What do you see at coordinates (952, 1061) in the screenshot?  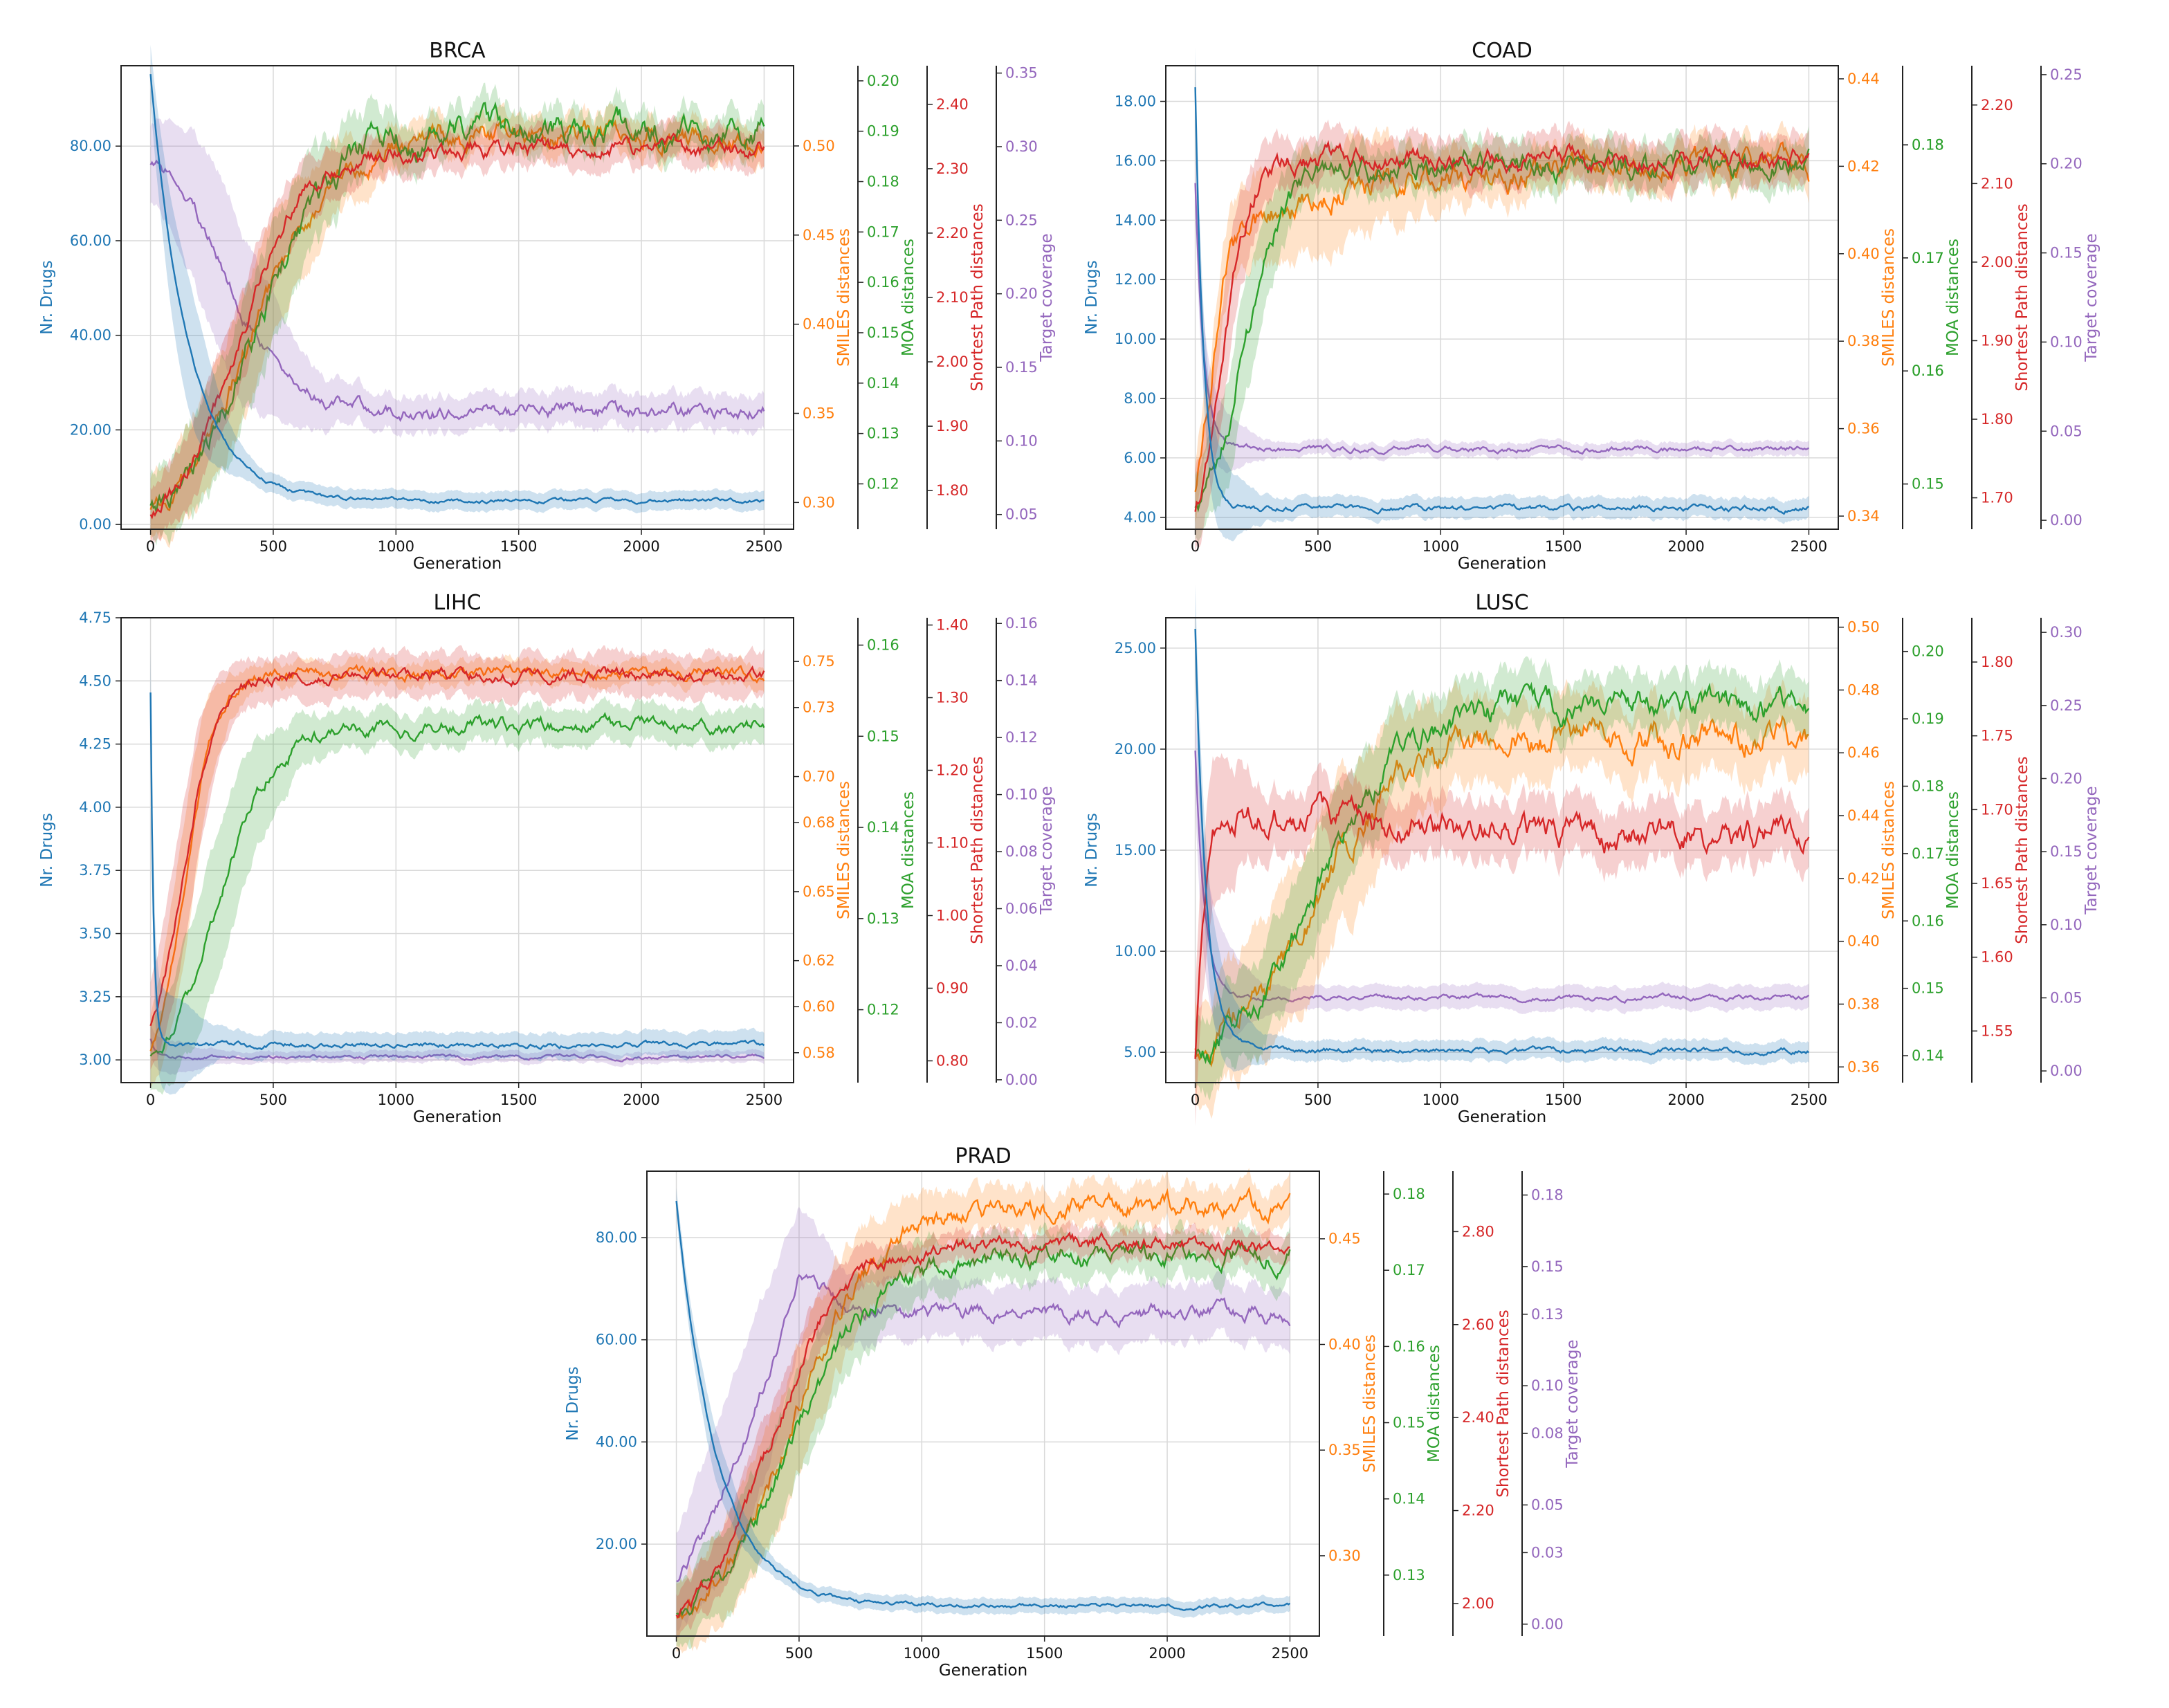 I see `sp-tick-label: 0.80` at bounding box center [952, 1061].